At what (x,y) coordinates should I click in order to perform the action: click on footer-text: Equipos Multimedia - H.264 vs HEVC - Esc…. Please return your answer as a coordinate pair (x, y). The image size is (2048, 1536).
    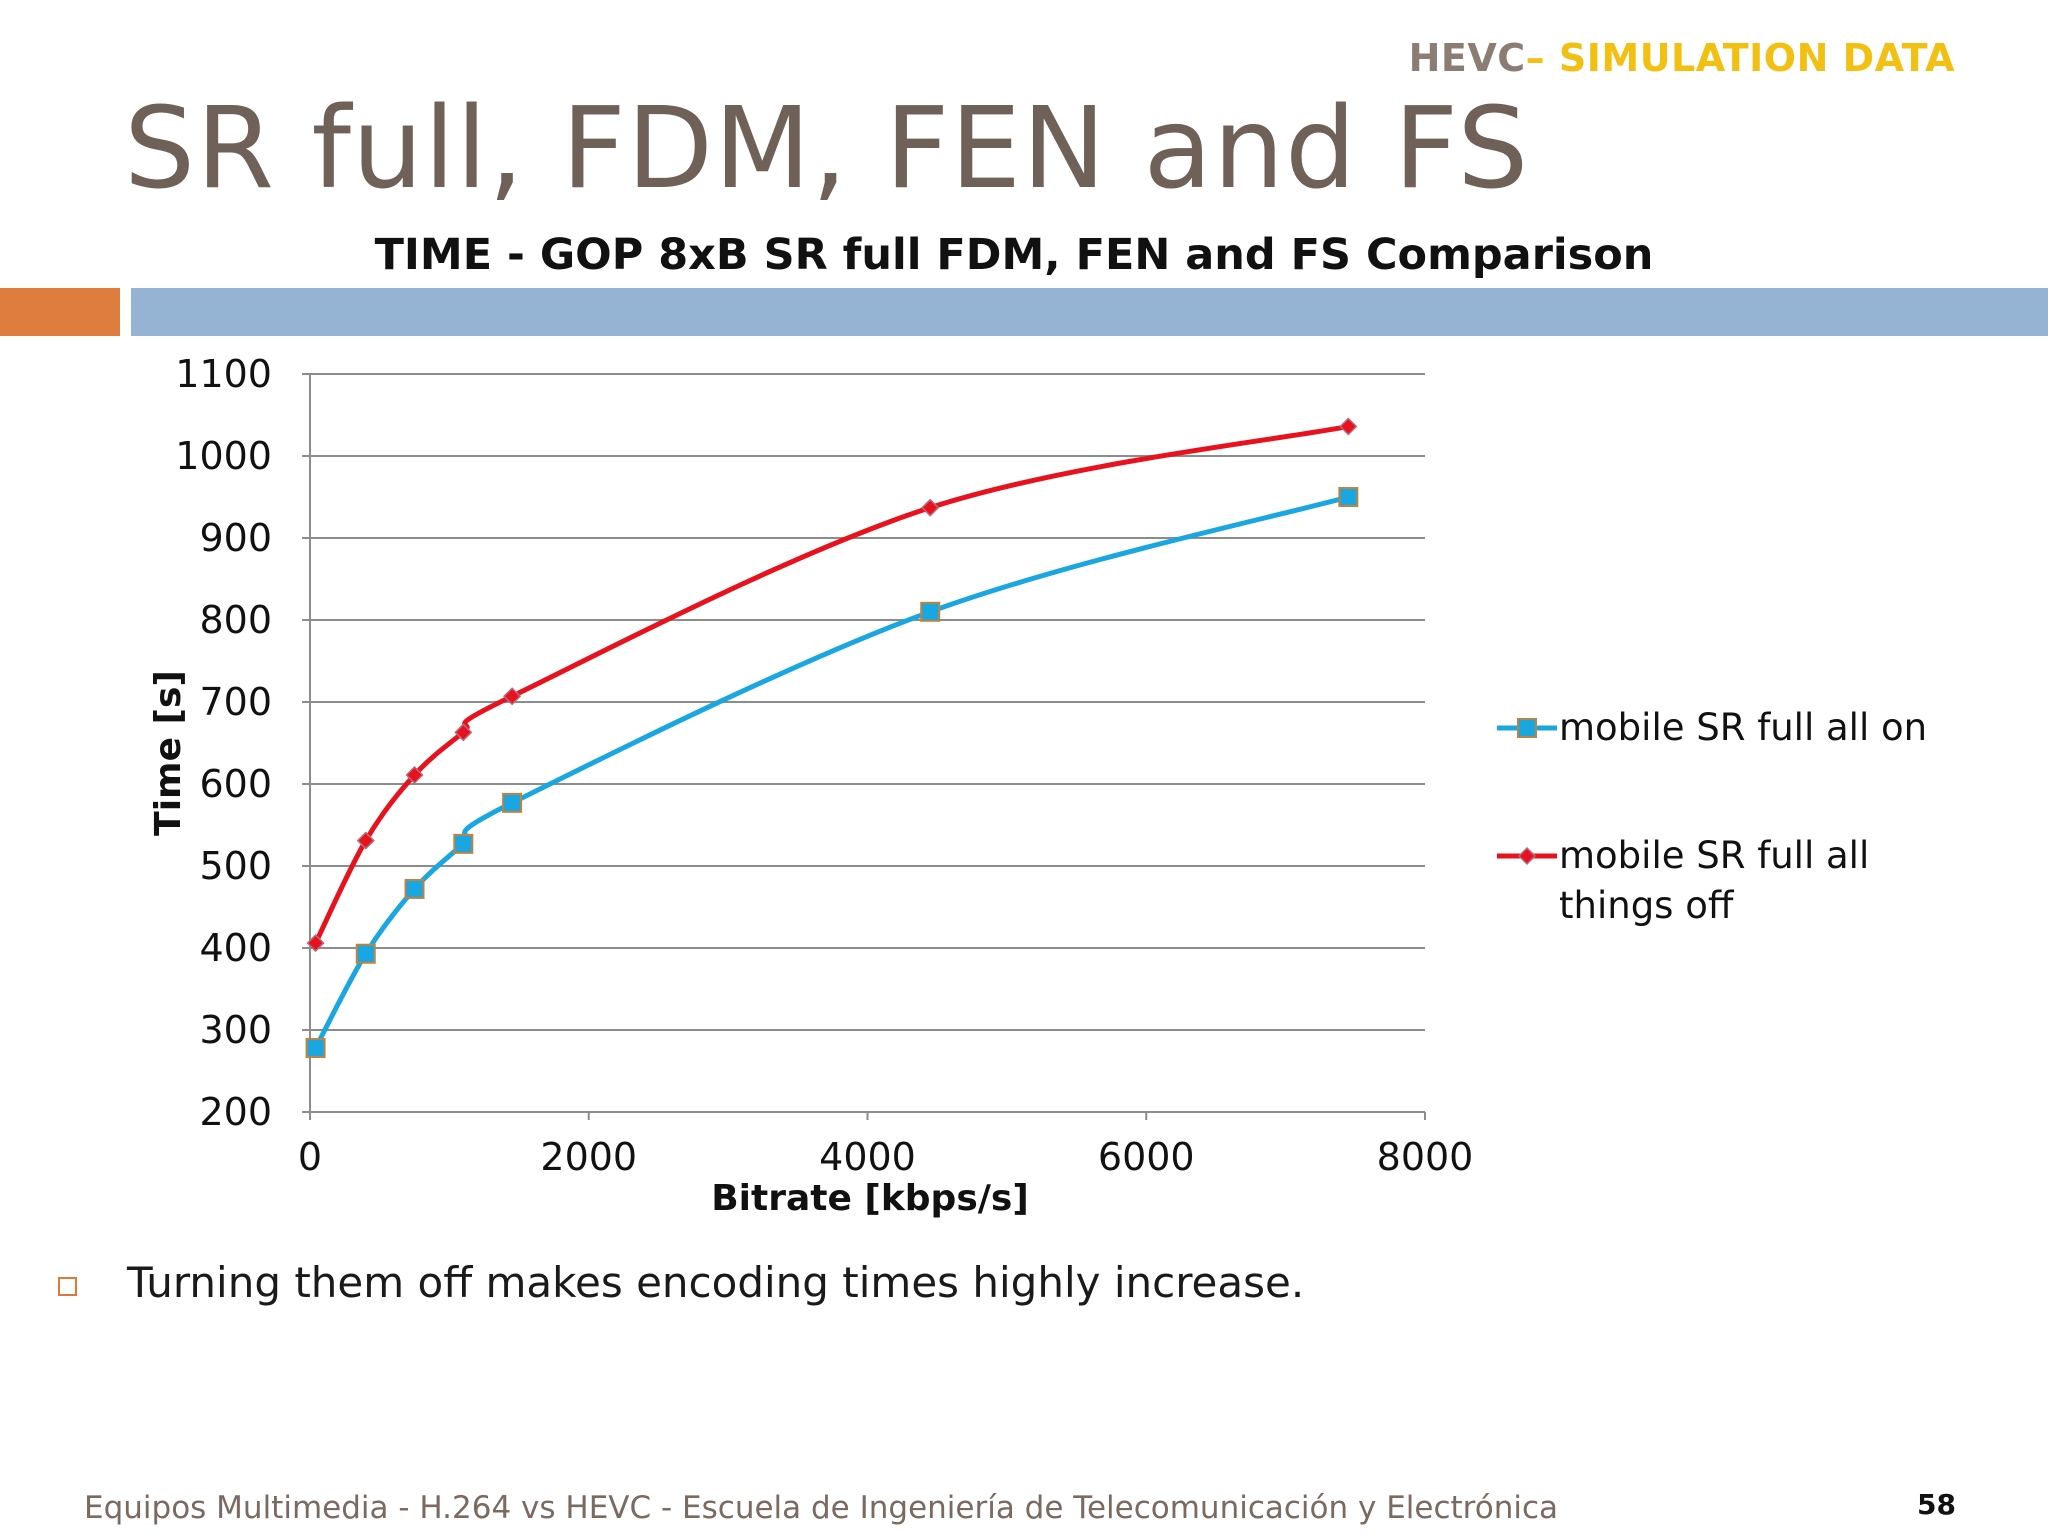
    Looking at the image, I should click on (821, 1508).